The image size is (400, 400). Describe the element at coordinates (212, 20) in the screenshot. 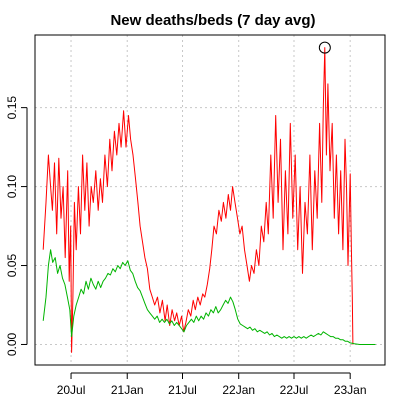

I see `chart-title: New deaths/beds (7 day avg)` at that location.